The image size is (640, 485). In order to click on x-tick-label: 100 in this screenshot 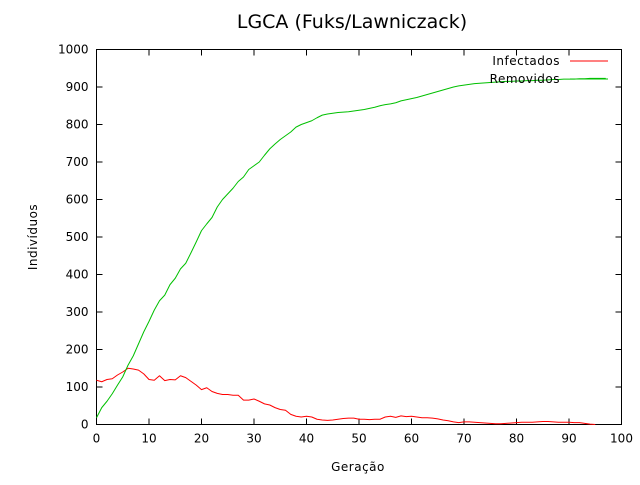, I will do `click(621, 439)`.